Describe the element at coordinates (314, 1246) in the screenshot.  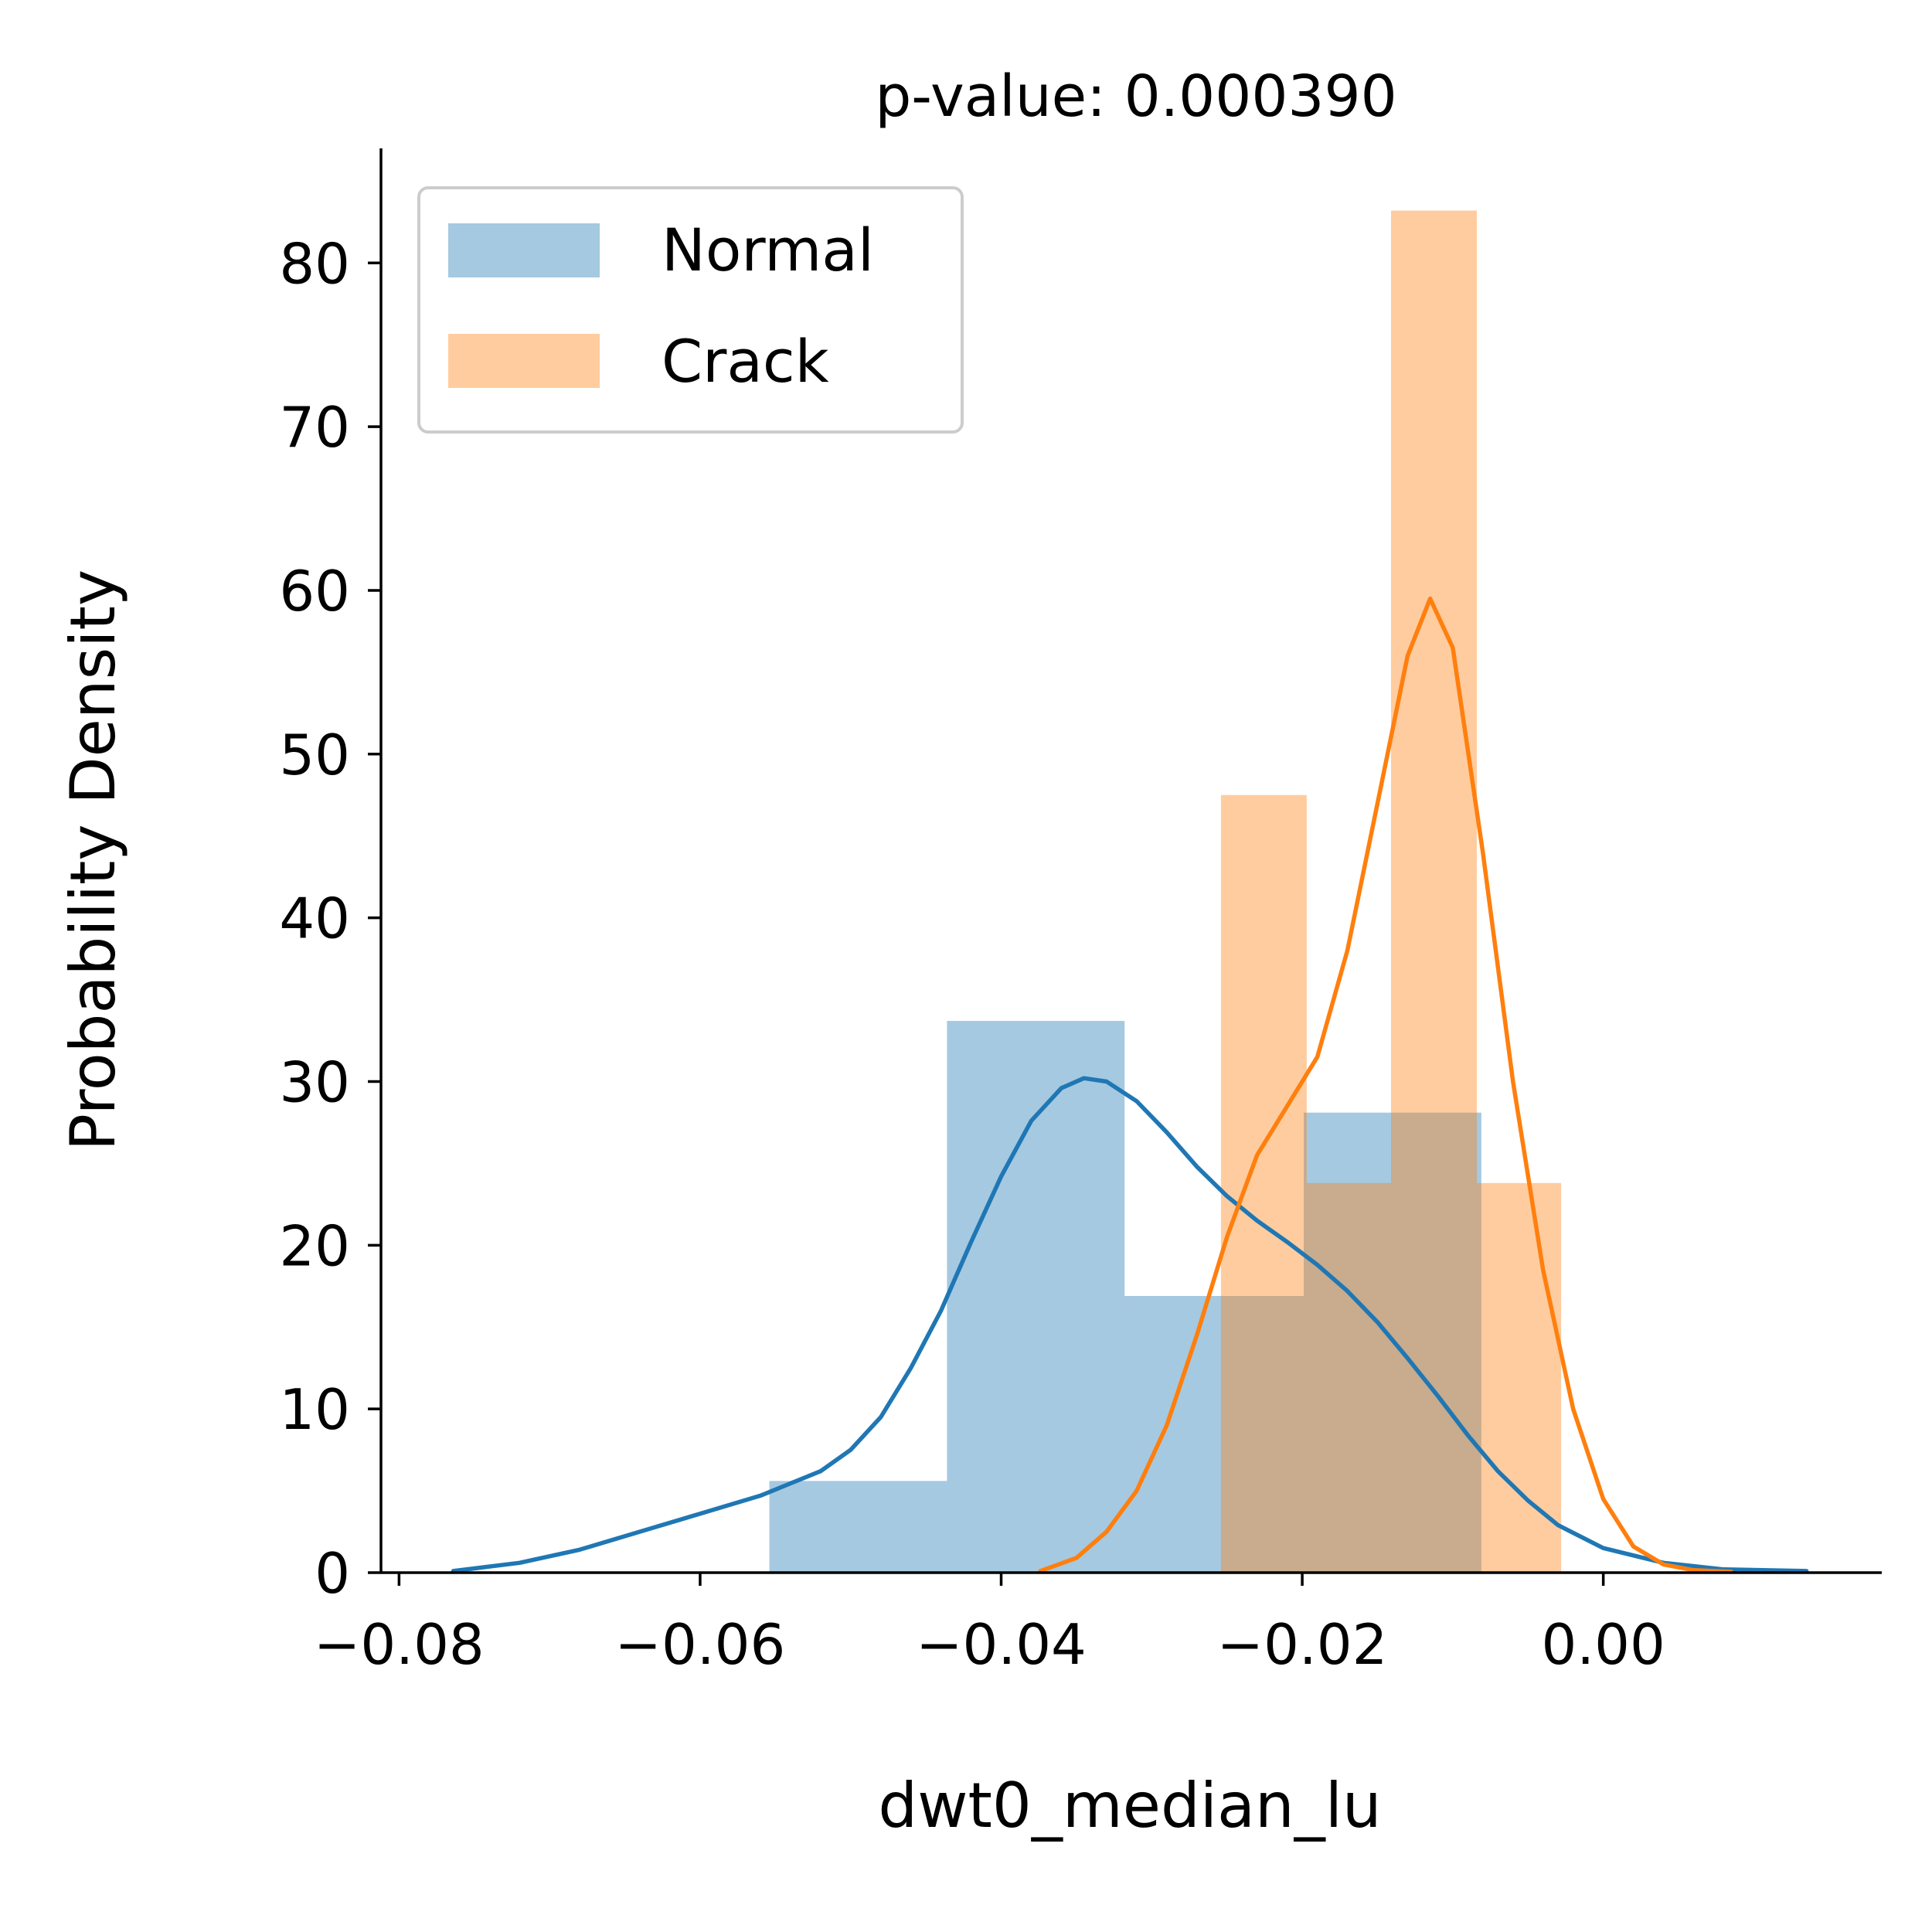
I see `y-tick-label-2: 20` at that location.